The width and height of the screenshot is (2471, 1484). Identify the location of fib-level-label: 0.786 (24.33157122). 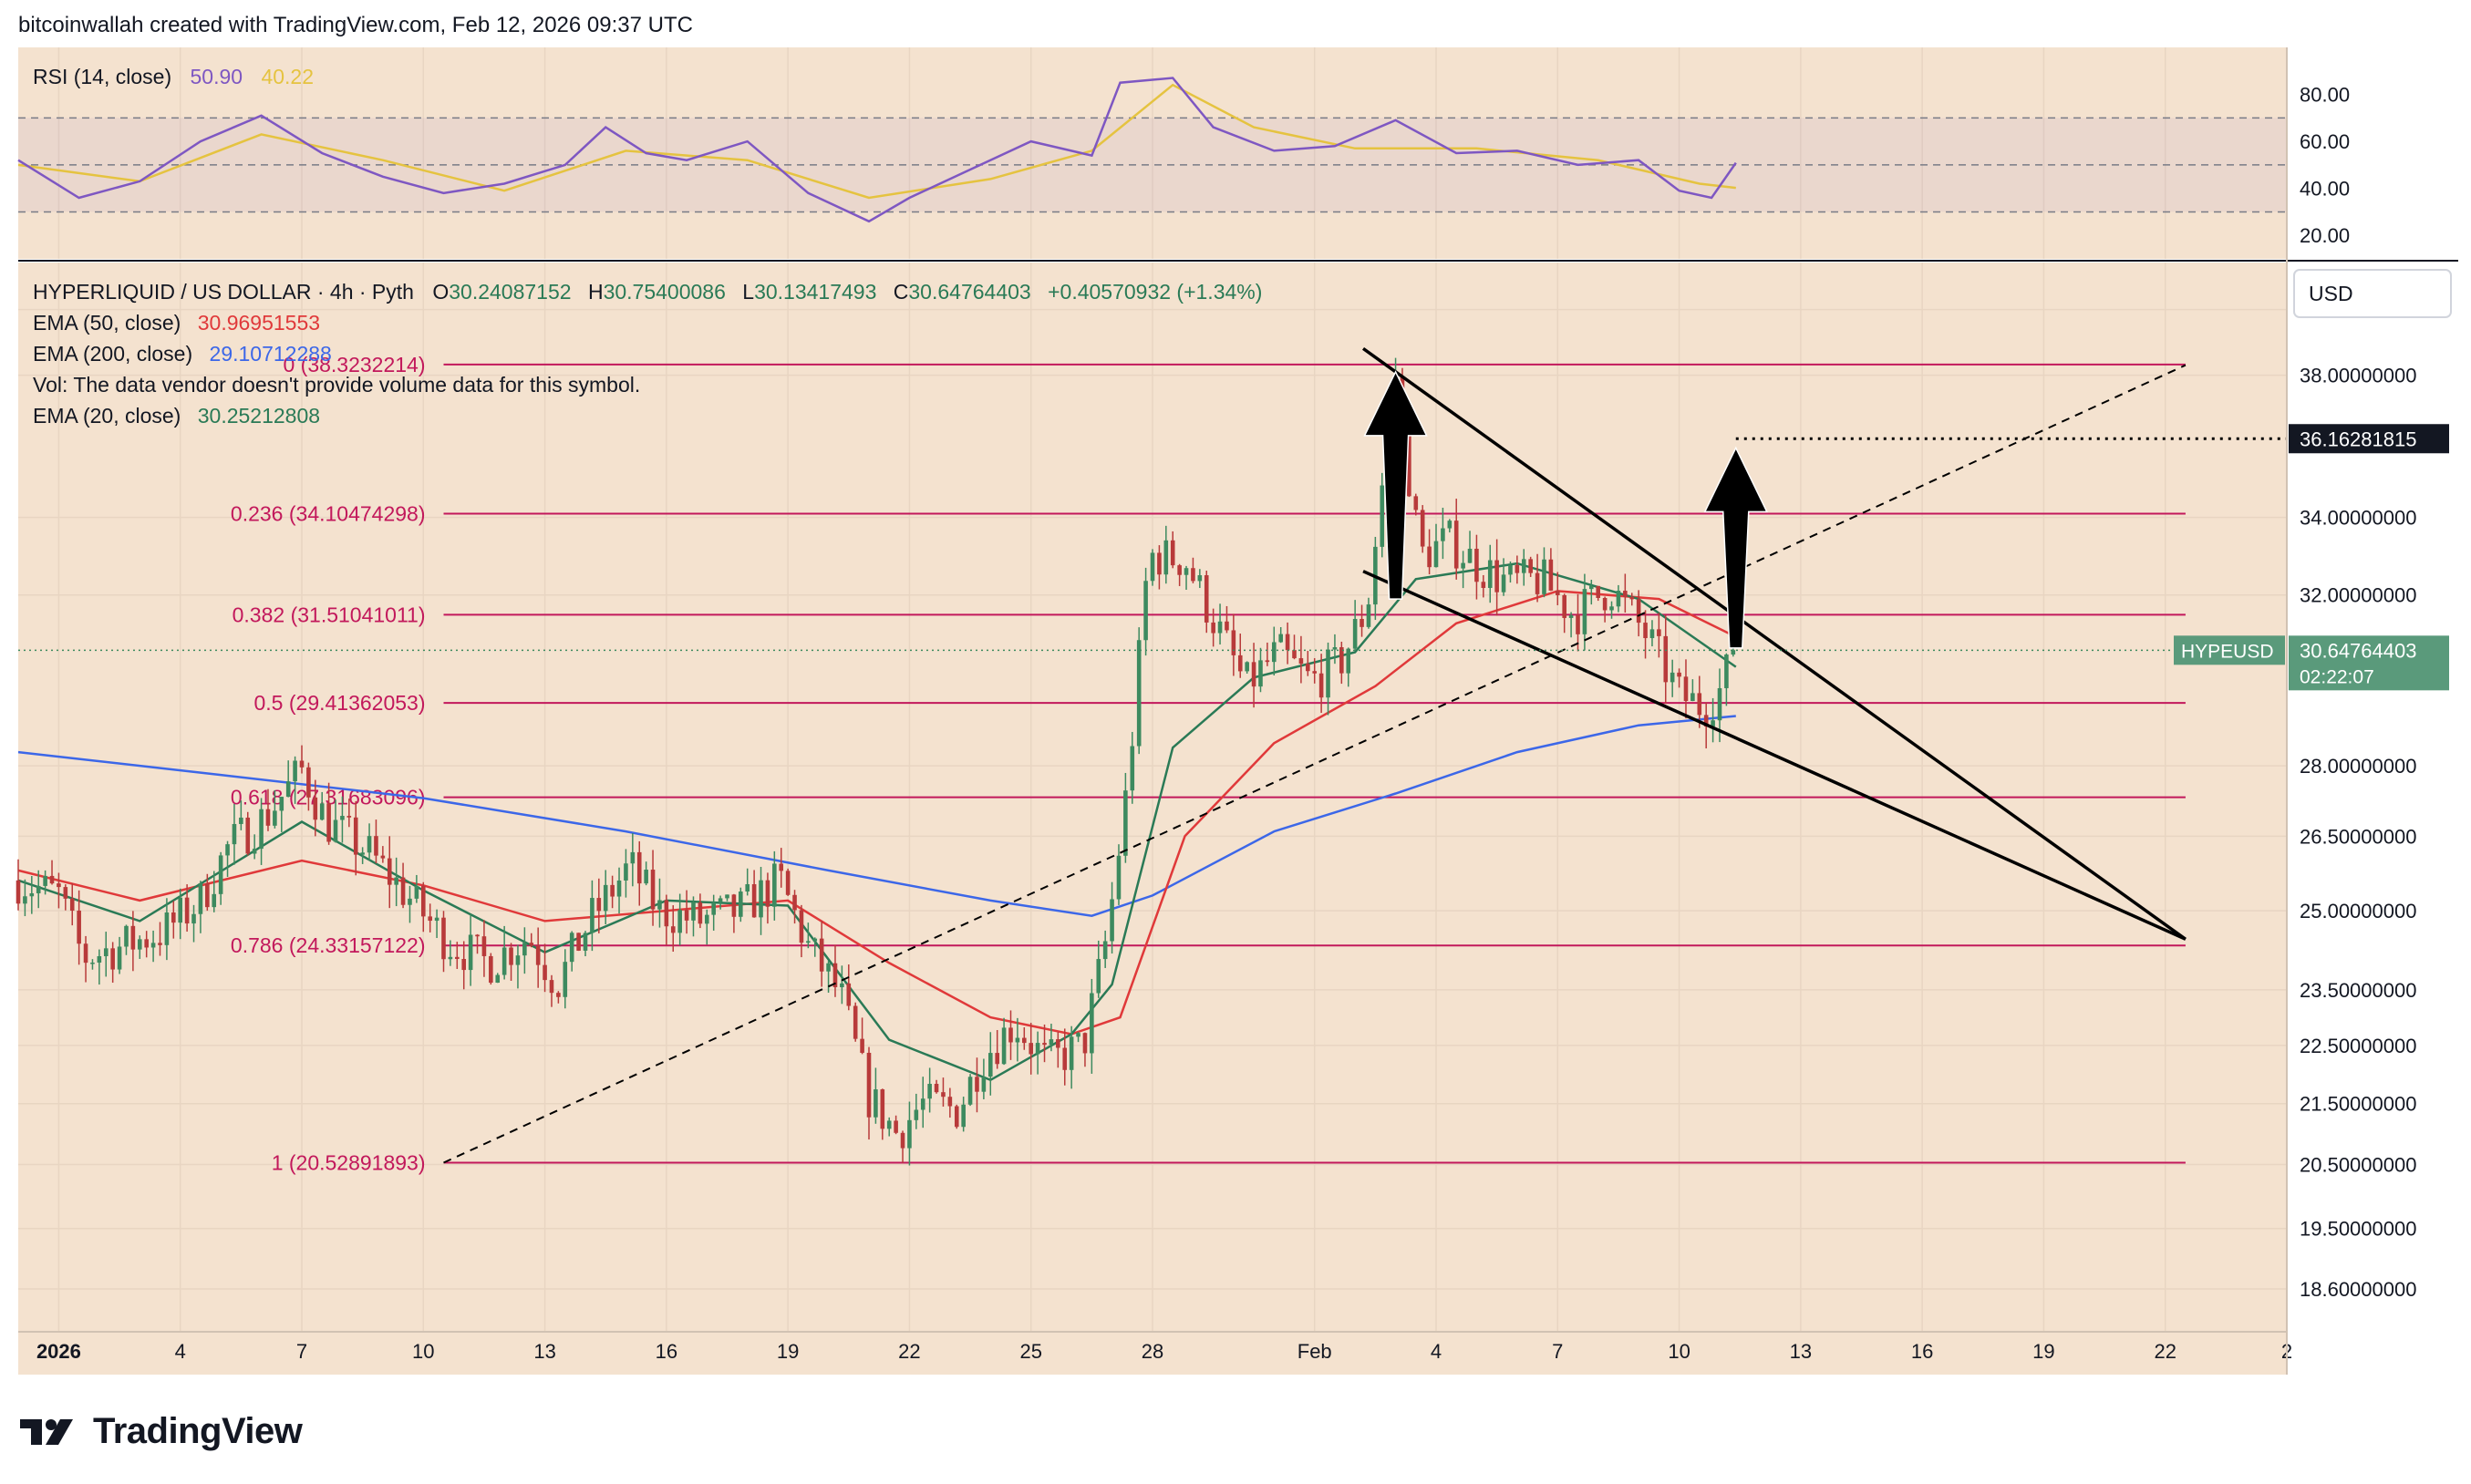
(328, 945).